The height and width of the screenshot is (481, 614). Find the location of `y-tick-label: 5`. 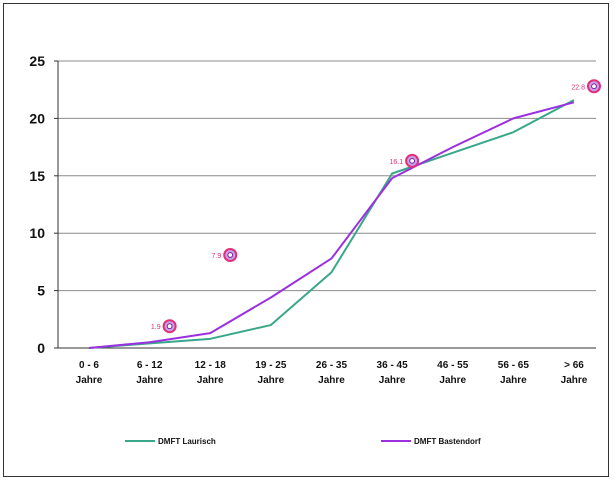

y-tick-label: 5 is located at coordinates (41, 291).